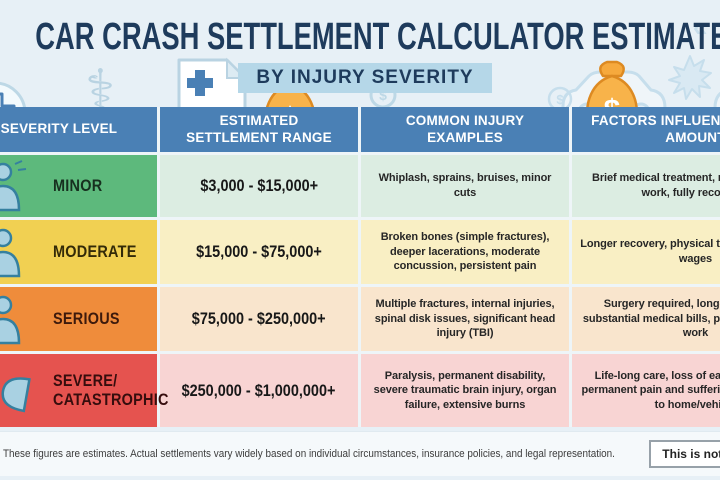  I want to click on range-value: $15,000 - $75,000+, so click(259, 251).